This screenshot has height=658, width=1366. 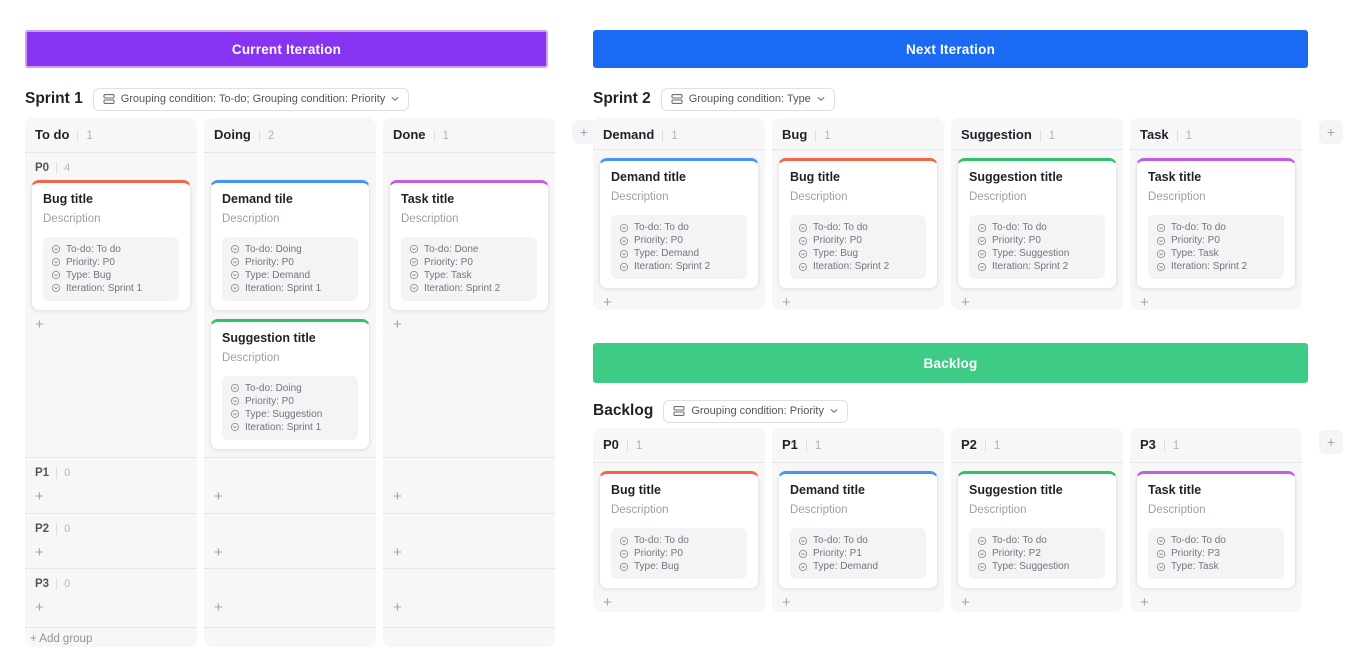 I want to click on column-doing: Doing 2 Demand tile Description To-do, so click(x=290, y=382).